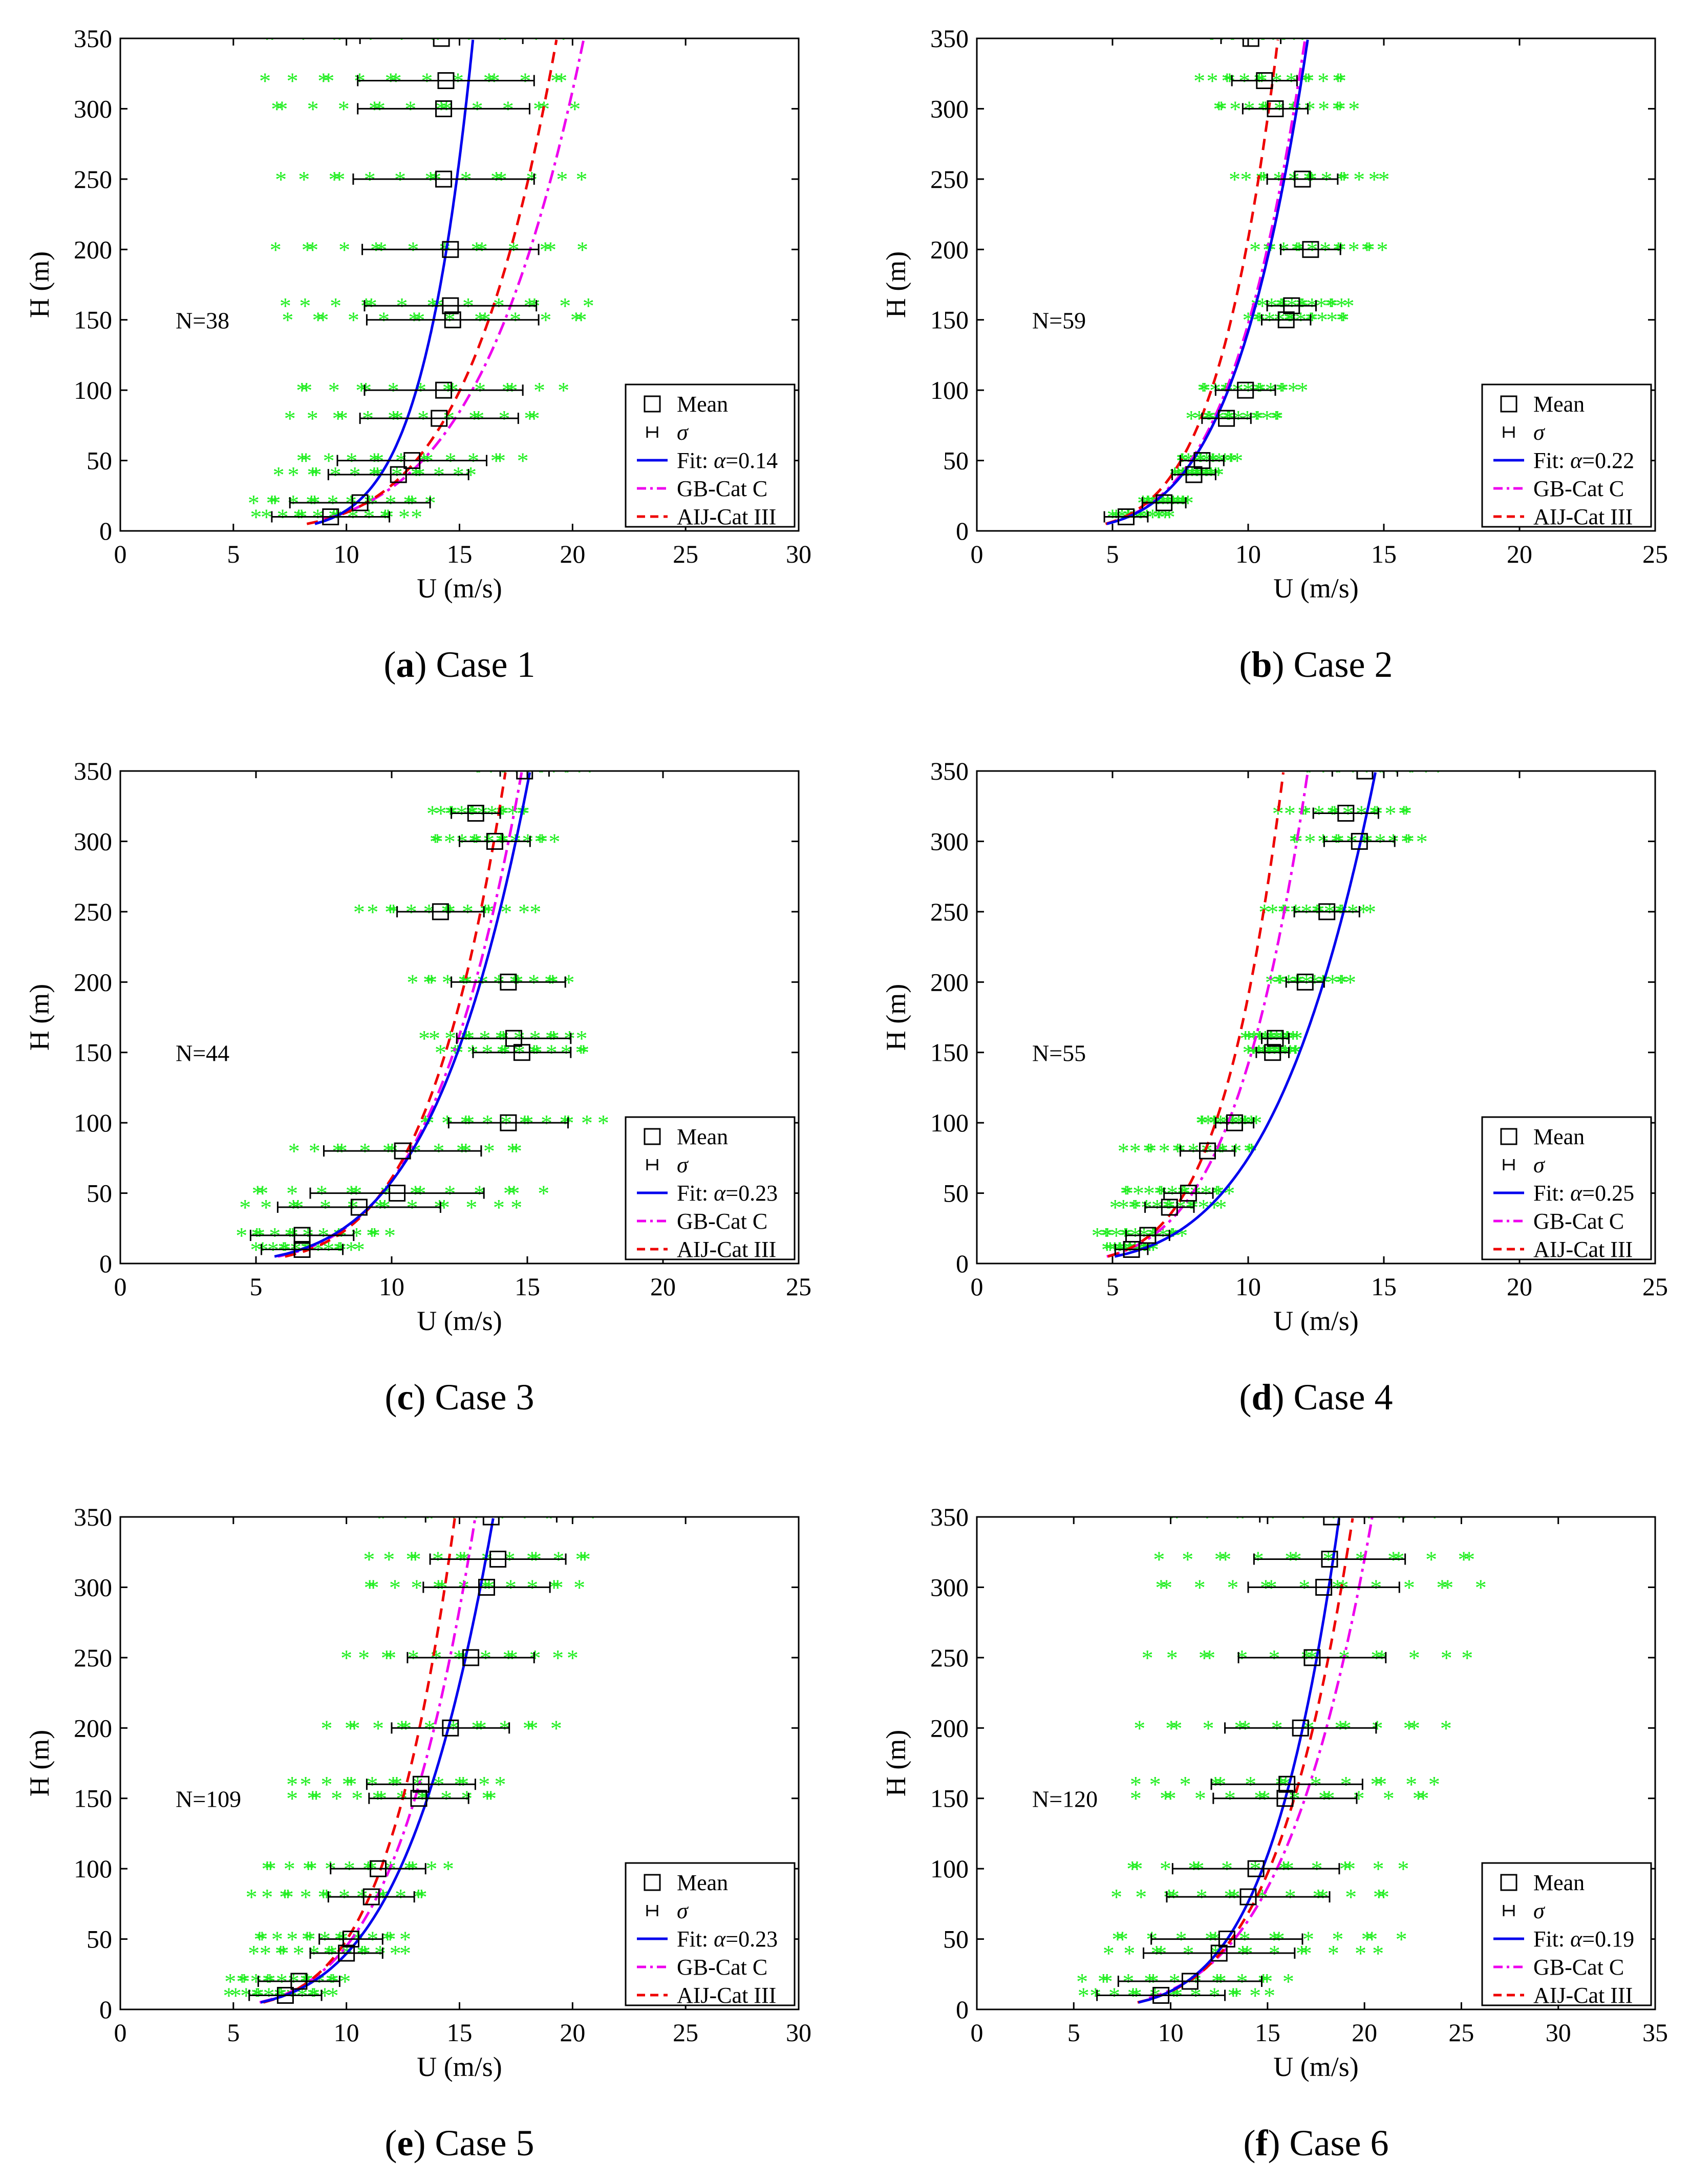 This screenshot has width=1690, height=2184. Describe the element at coordinates (652, 1911) in the screenshot. I see `legend-sigma-marker` at that location.